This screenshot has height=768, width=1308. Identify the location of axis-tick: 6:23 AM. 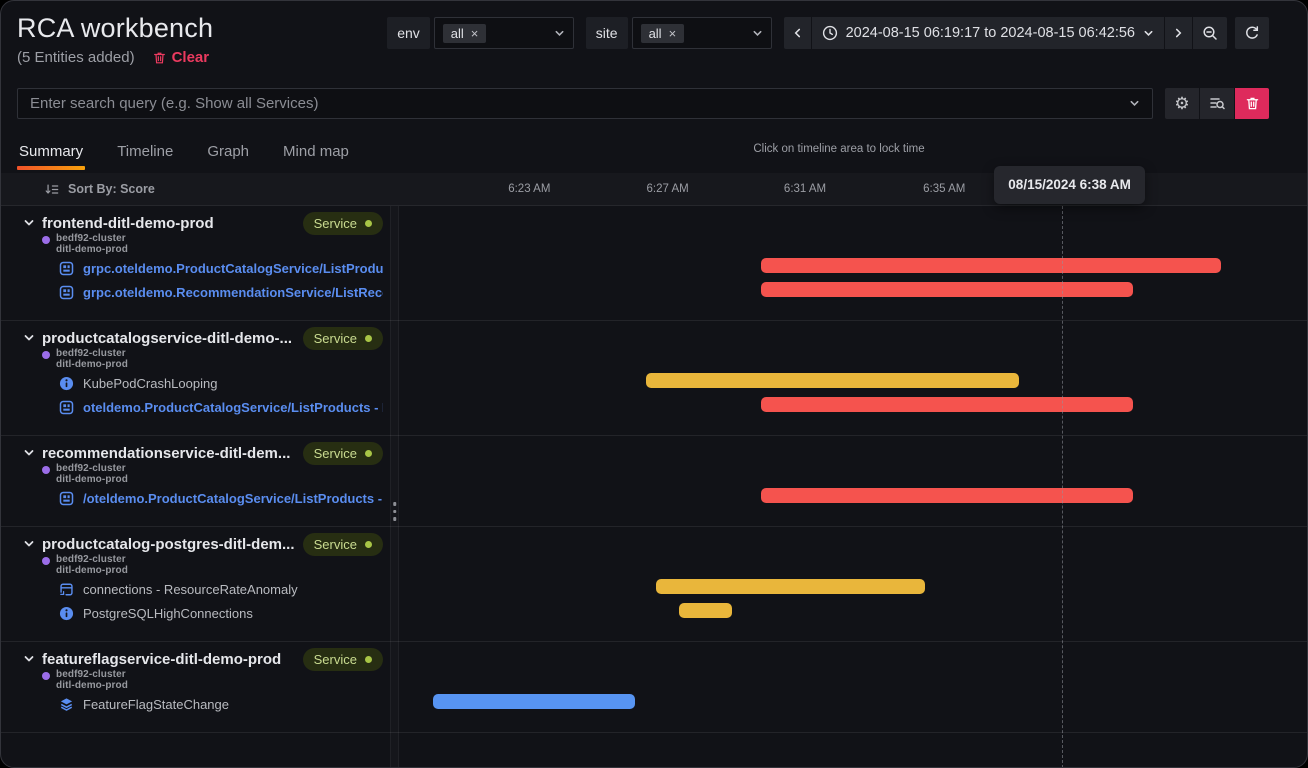
(529, 189).